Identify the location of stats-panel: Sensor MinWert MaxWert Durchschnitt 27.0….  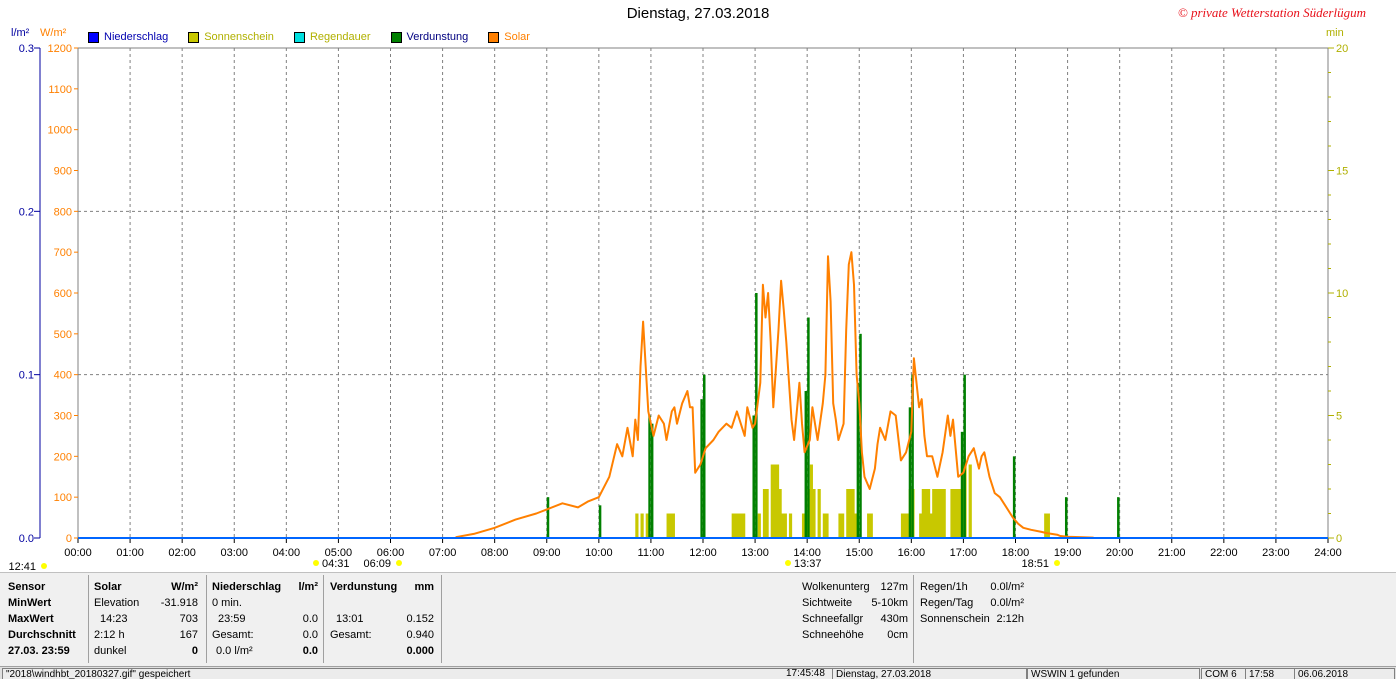
(698, 619).